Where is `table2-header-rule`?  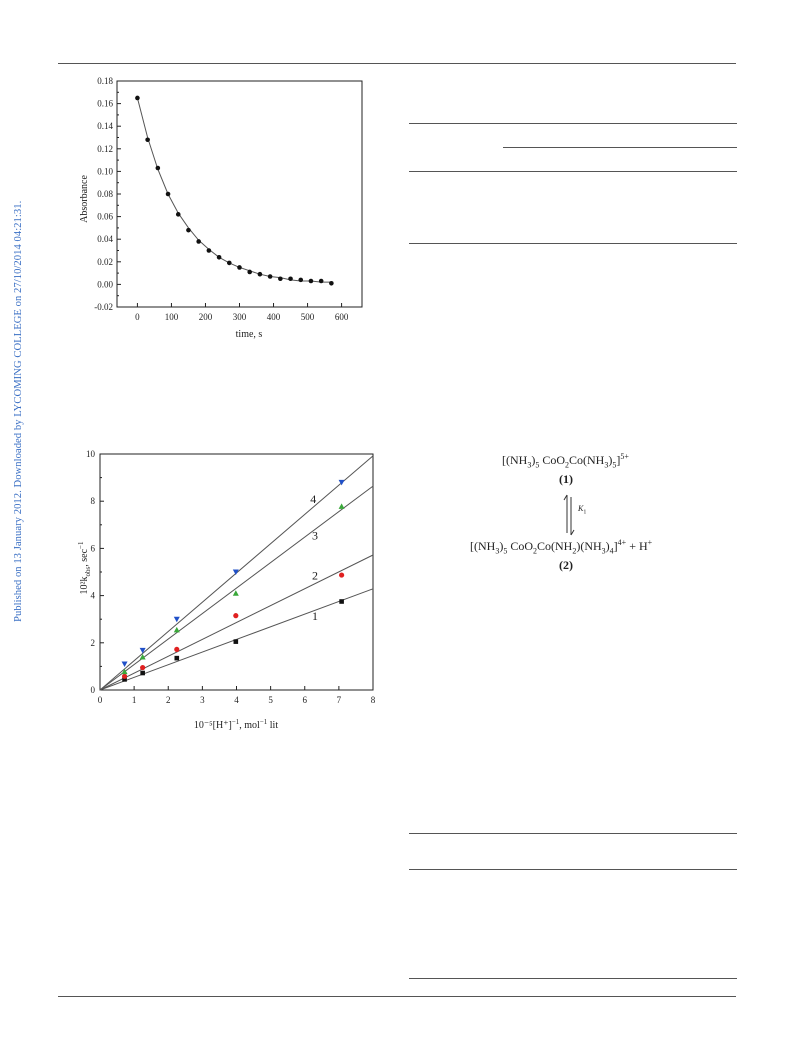
table2-header-rule is located at coordinates (573, 869).